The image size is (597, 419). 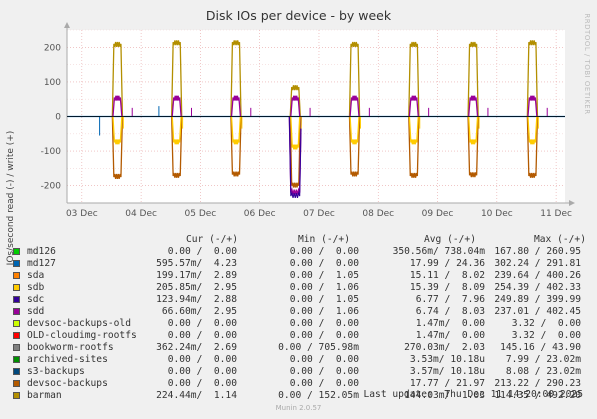 I want to click on legend-name: sdd, so click(x=36, y=311).